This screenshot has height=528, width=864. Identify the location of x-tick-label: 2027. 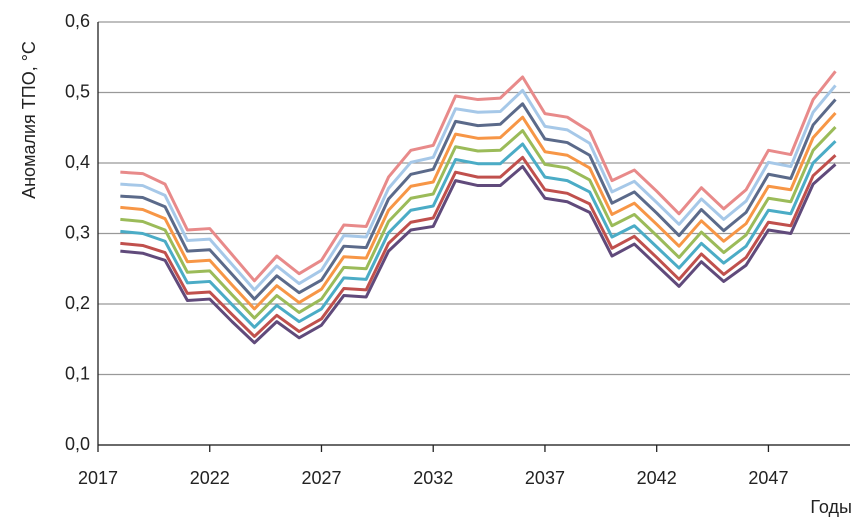
(321, 478).